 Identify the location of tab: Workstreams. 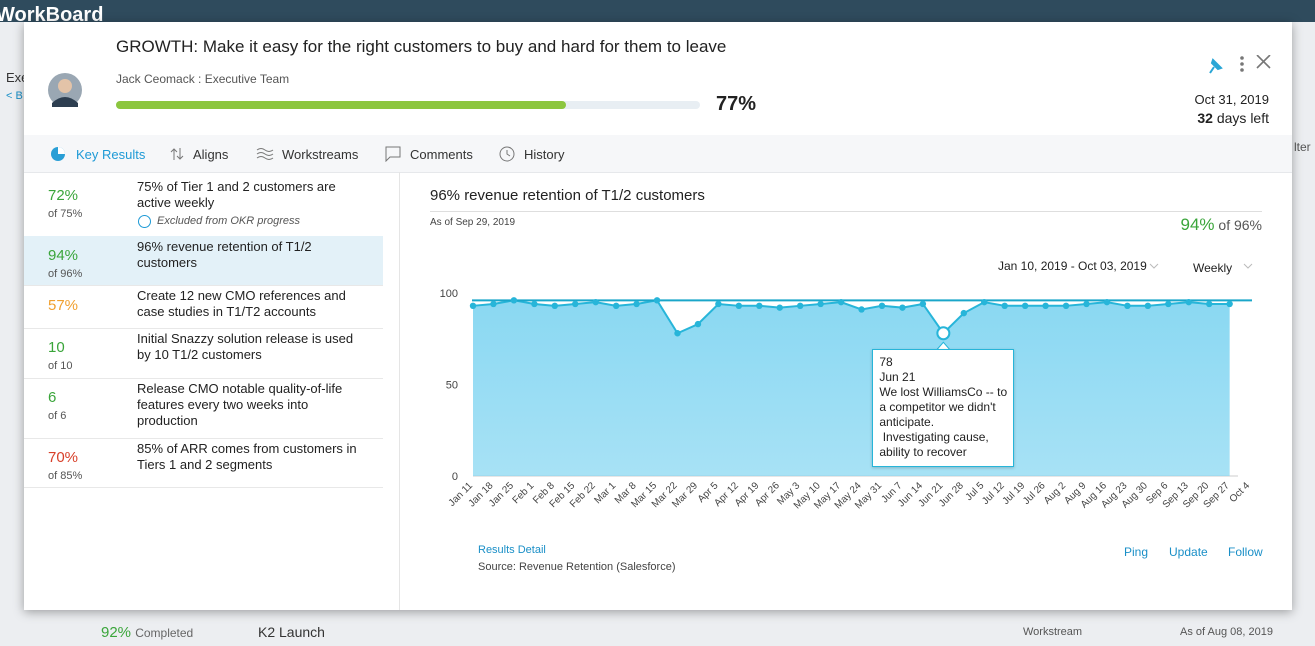
(320, 154).